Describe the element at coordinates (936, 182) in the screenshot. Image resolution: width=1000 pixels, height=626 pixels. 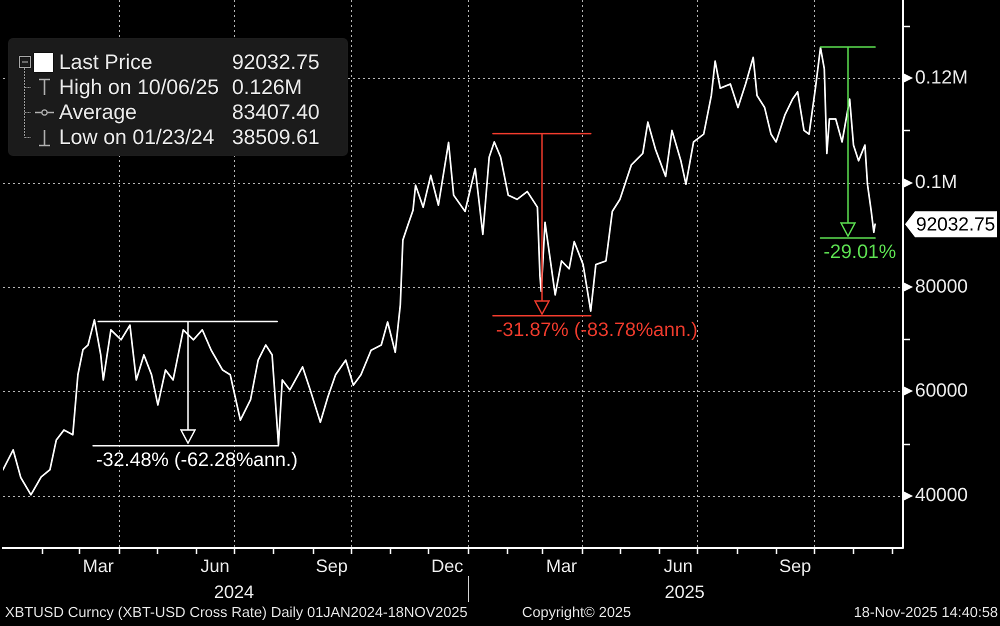
I see `y-tick-label: 0.1M` at that location.